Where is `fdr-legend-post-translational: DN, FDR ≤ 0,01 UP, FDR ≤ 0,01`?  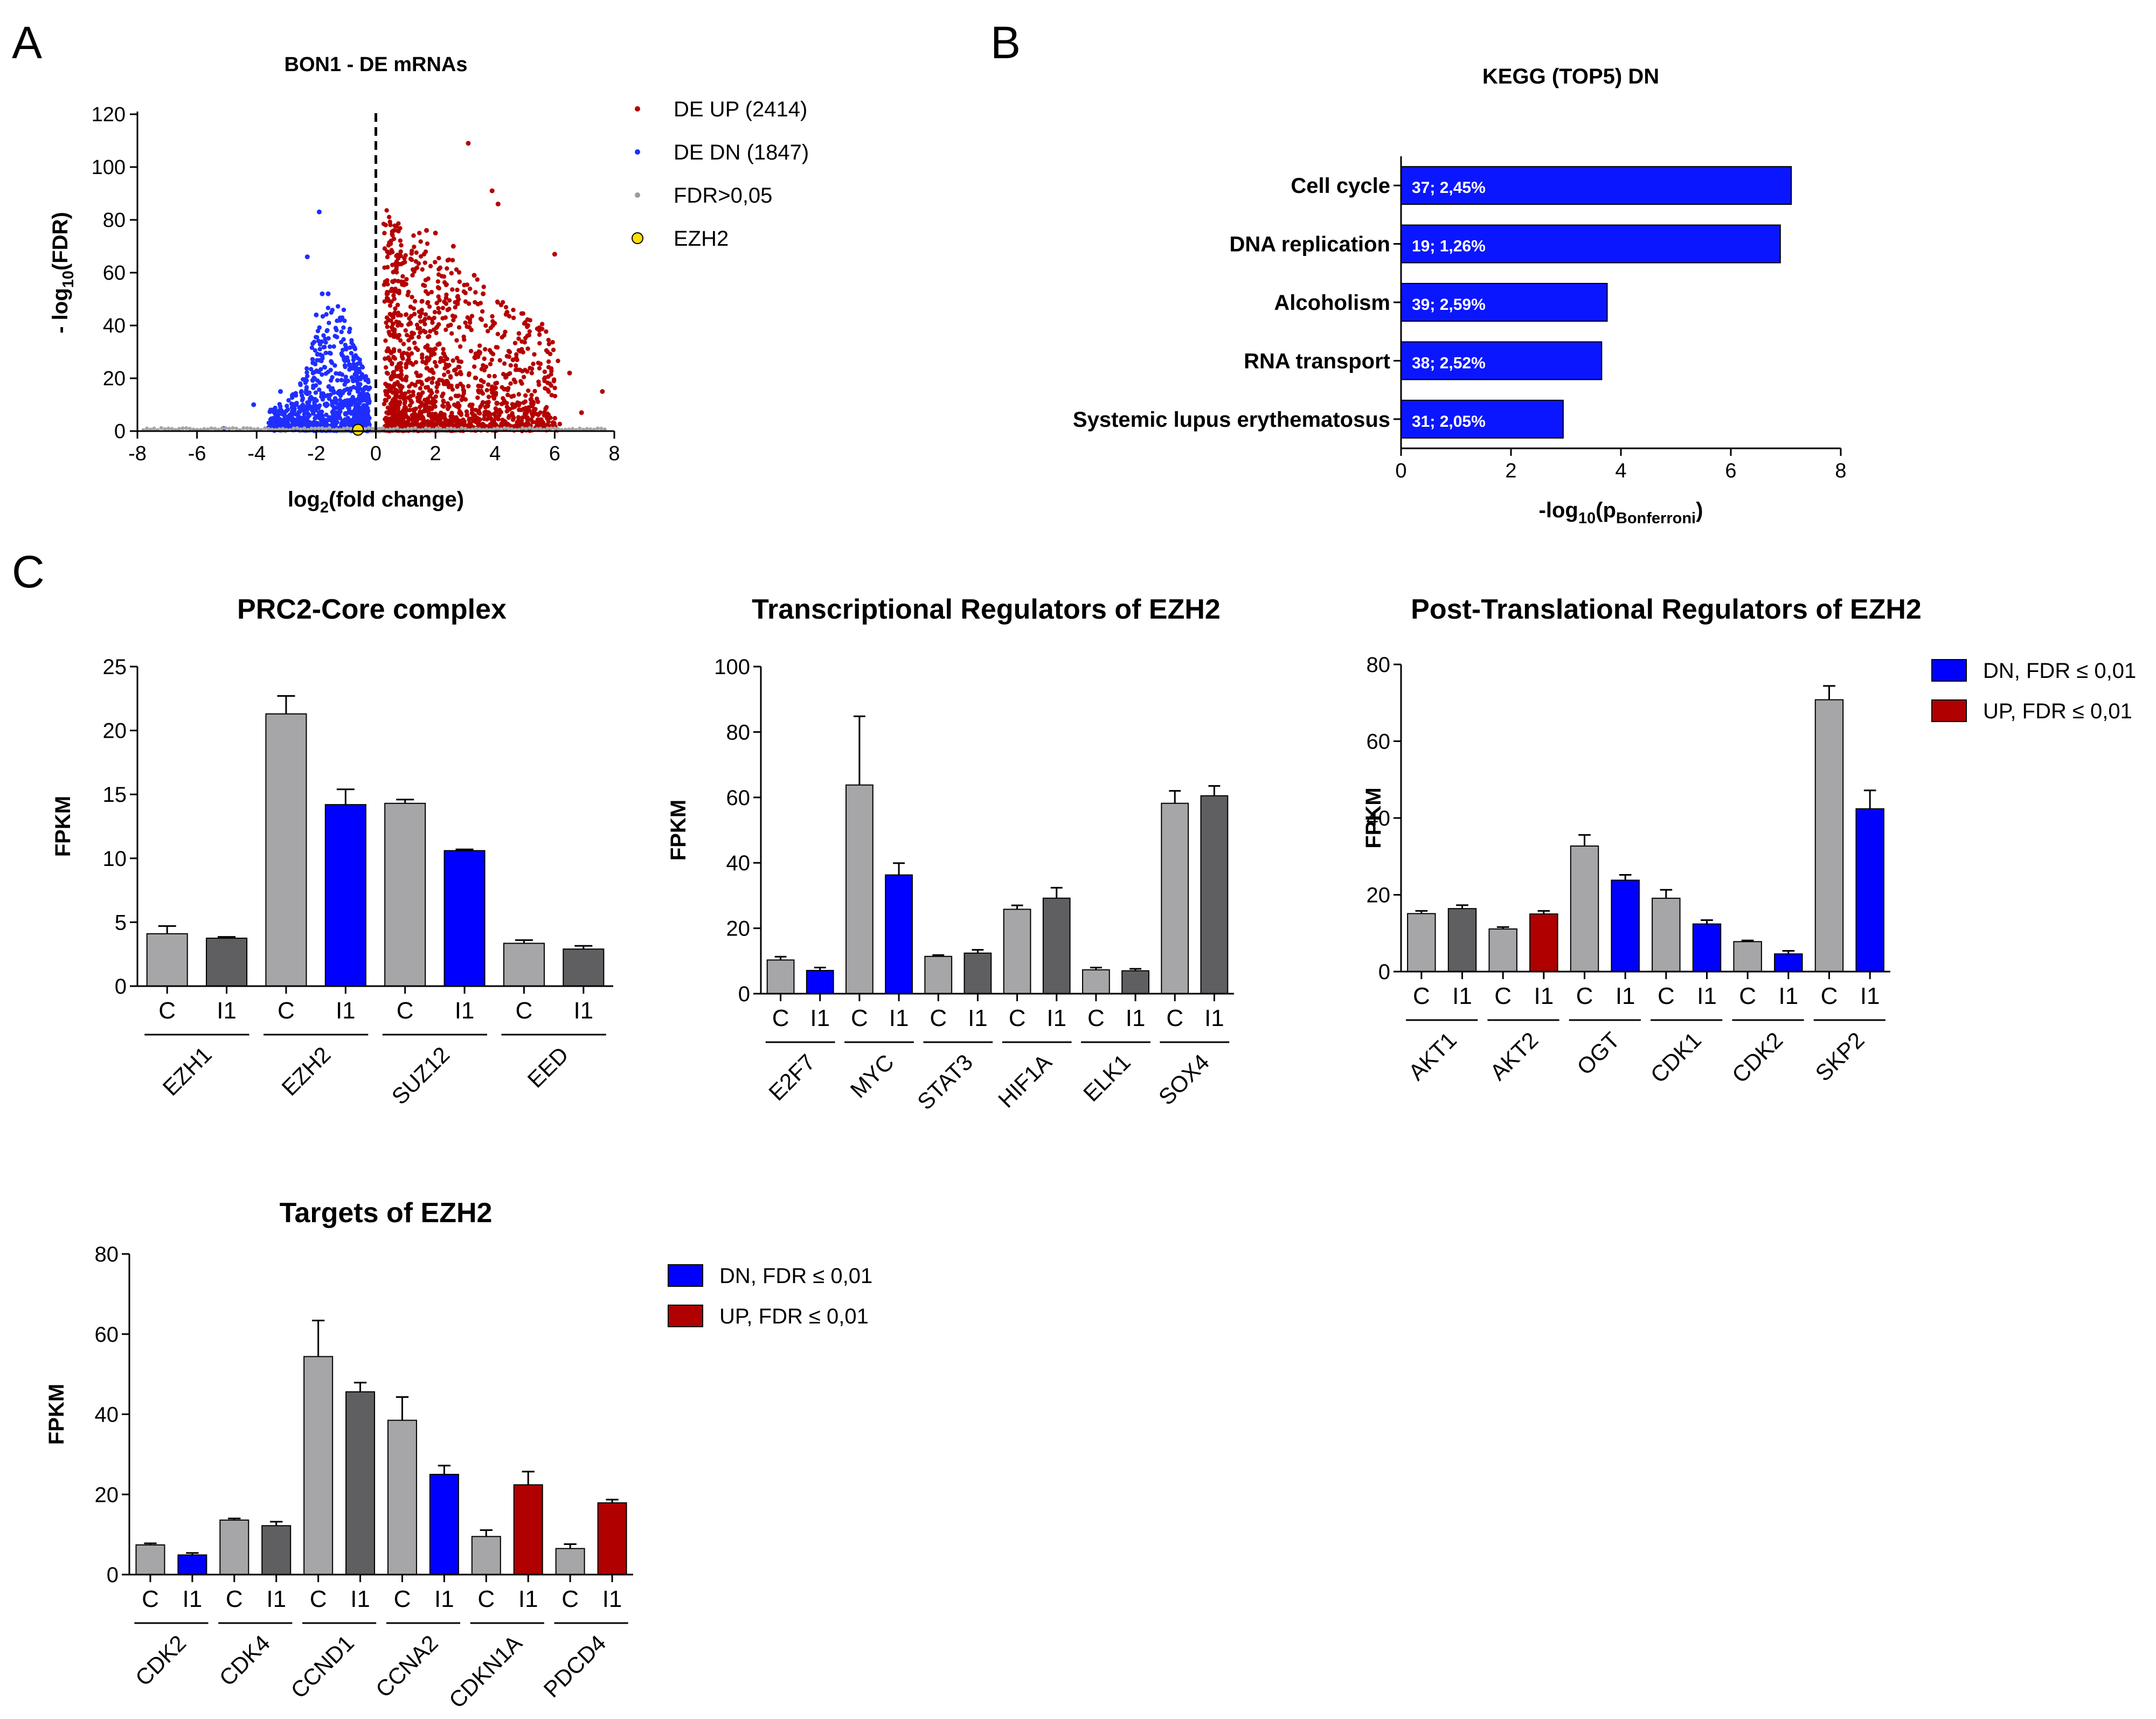
fdr-legend-post-translational: DN, FDR ≤ 0,01 UP, FDR ≤ 0,01 is located at coordinates (2033, 691).